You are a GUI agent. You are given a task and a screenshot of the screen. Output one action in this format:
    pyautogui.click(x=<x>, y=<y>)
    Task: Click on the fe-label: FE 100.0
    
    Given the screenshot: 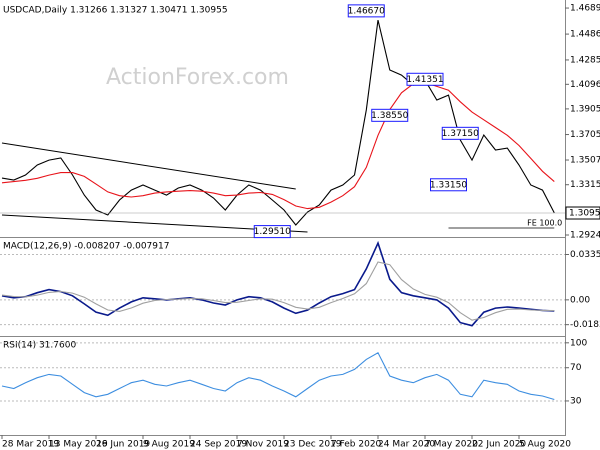 What is the action you would take?
    pyautogui.click(x=544, y=222)
    